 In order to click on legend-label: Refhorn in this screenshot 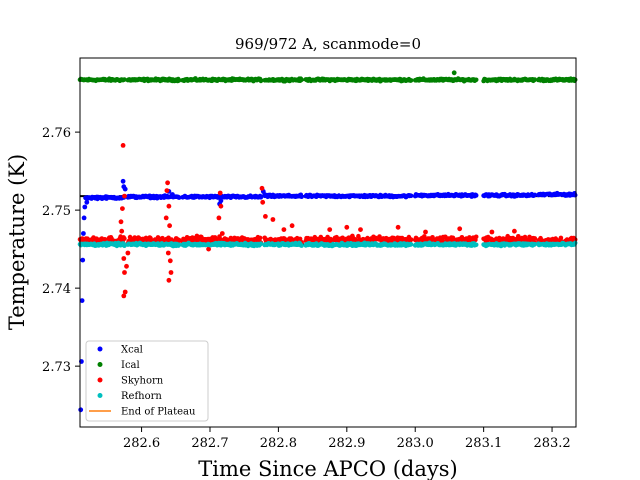, I will do `click(141, 396)`.